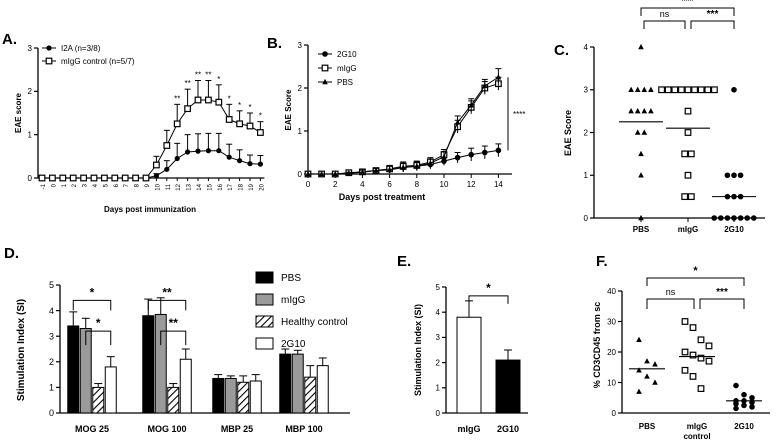  Describe the element at coordinates (242, 186) in the screenshot. I see `a-x-tick-label: 18` at that location.